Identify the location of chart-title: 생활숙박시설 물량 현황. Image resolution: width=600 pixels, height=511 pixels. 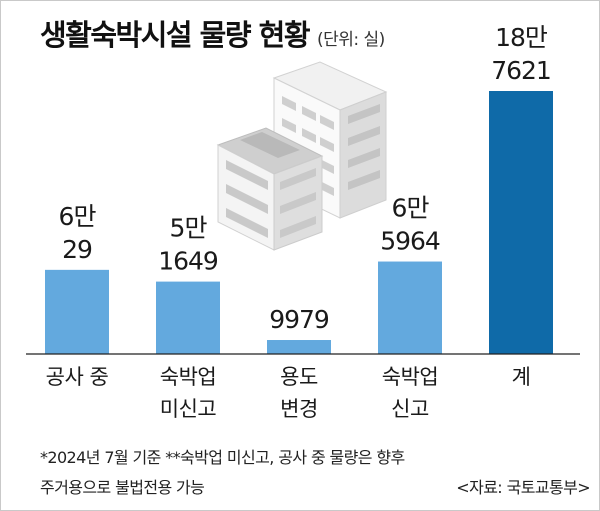
(175, 35).